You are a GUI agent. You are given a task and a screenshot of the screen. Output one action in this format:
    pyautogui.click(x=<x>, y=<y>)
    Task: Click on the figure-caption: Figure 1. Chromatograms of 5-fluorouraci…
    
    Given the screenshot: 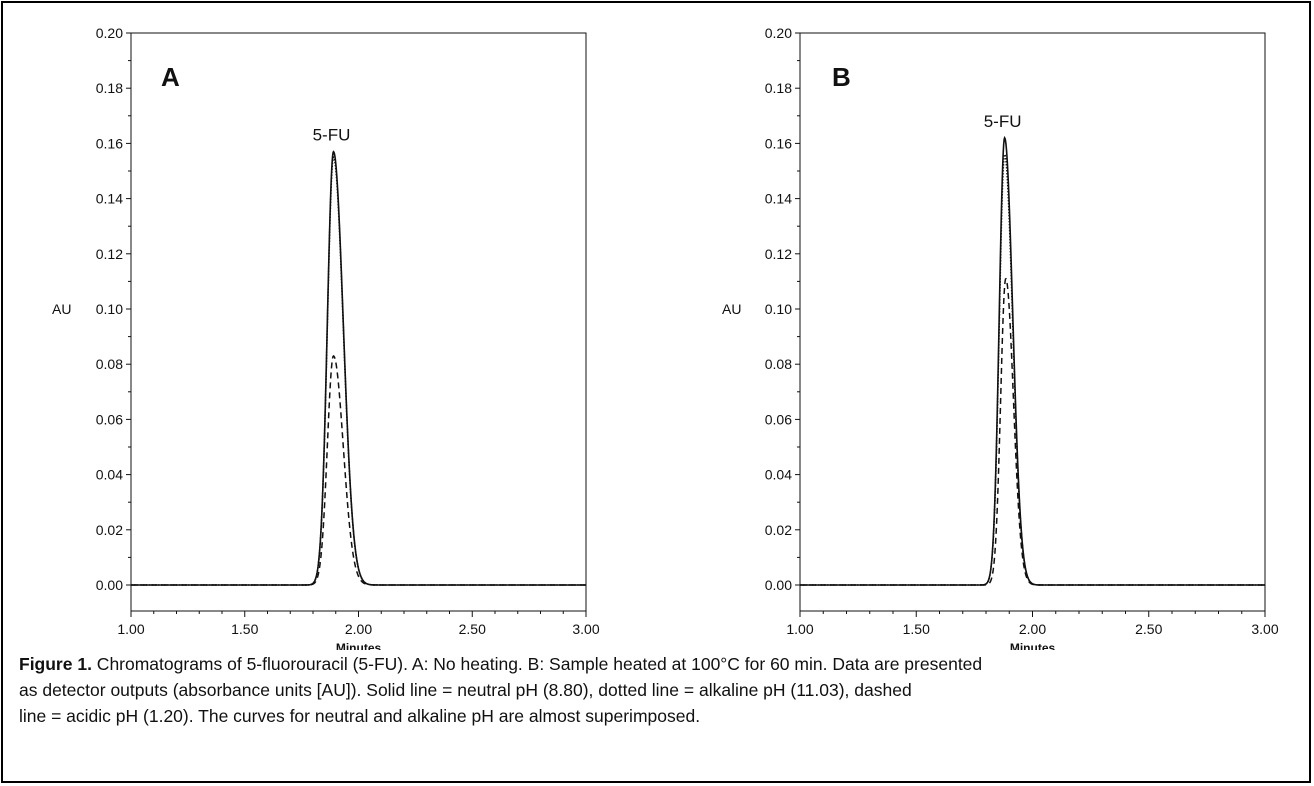 What is the action you would take?
    pyautogui.click(x=661, y=690)
    